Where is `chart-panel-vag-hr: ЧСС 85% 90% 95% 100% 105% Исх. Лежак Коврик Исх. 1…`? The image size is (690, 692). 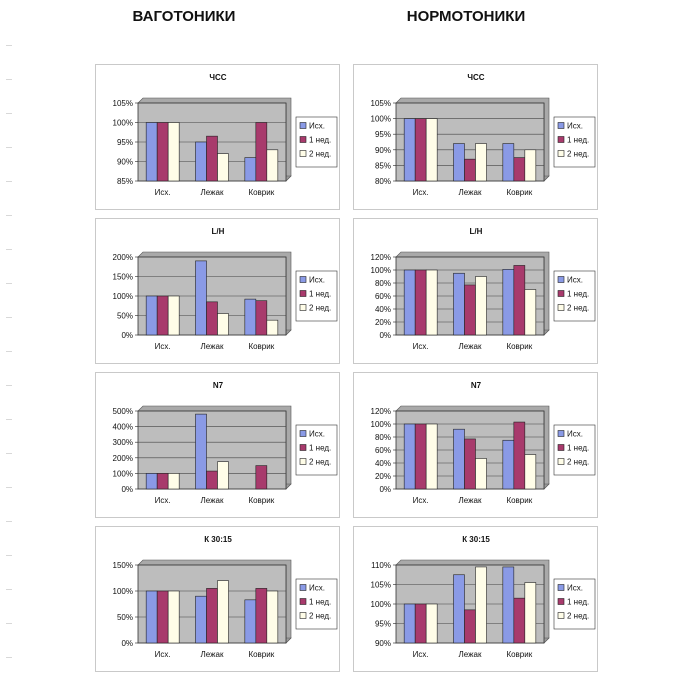 chart-panel-vag-hr: ЧСС 85% 90% 95% 100% 105% Исх. Лежак Коврик Исх. 1… is located at coordinates (217, 137).